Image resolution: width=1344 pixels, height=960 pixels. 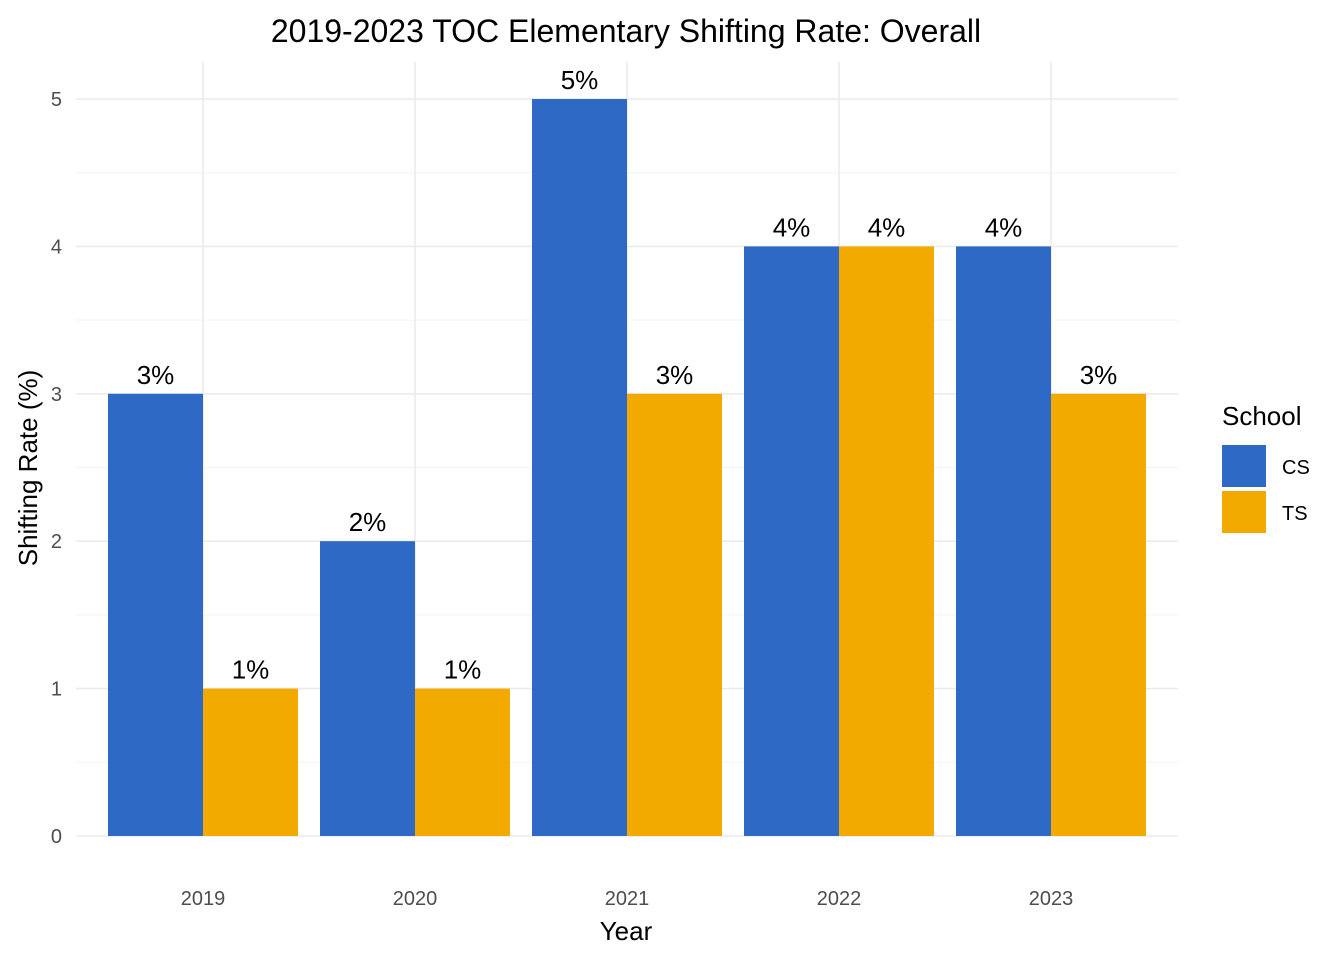 I want to click on x-axis-ticks: 2019 2020 2021 2022 2023, so click(x=627, y=899).